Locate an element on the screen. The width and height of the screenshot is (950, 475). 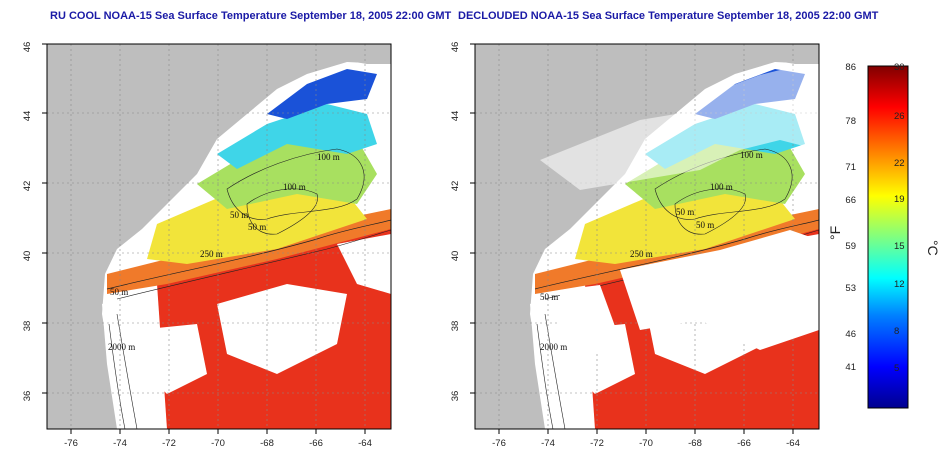
colorbar-f-label: 41 is located at coordinates (850, 367).